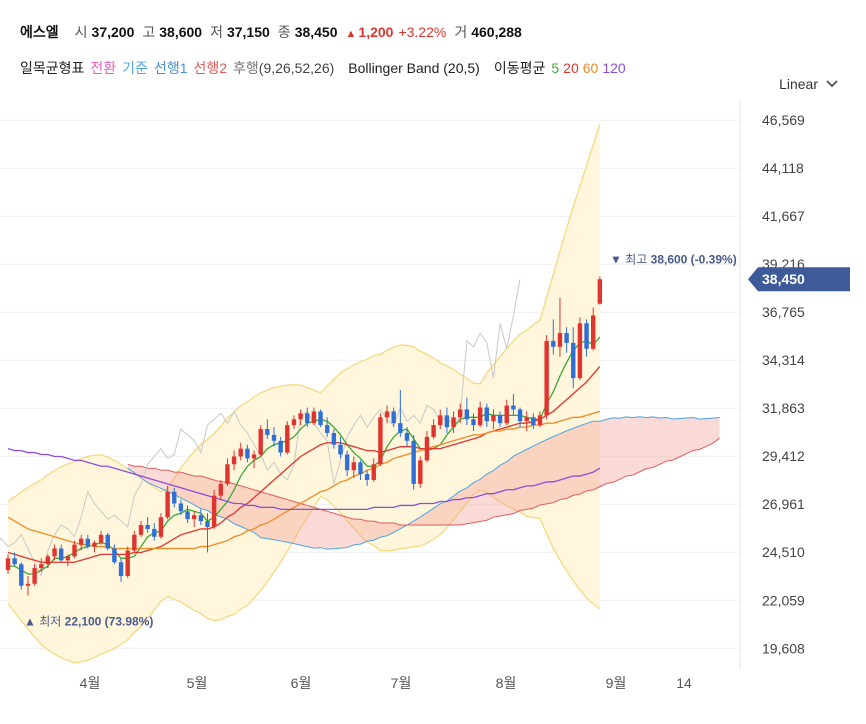  Describe the element at coordinates (798, 84) in the screenshot. I see `scale-label: Linear` at that location.